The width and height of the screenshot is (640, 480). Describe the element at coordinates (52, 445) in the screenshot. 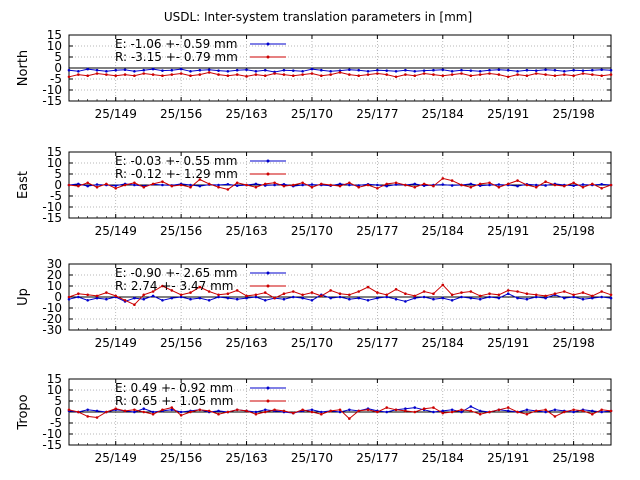

I see `y-tick-label: -15` at that location.